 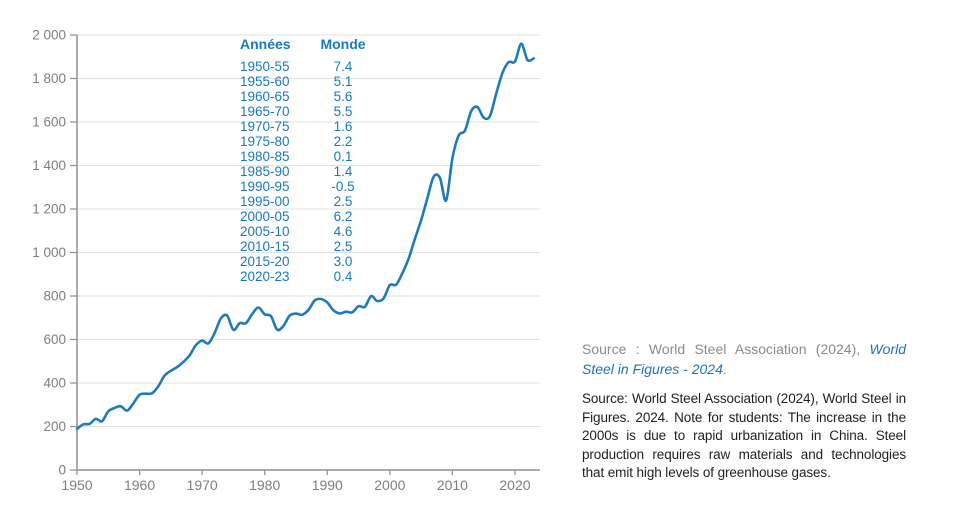 I want to click on table-cell-value: -0.5, so click(x=343, y=186).